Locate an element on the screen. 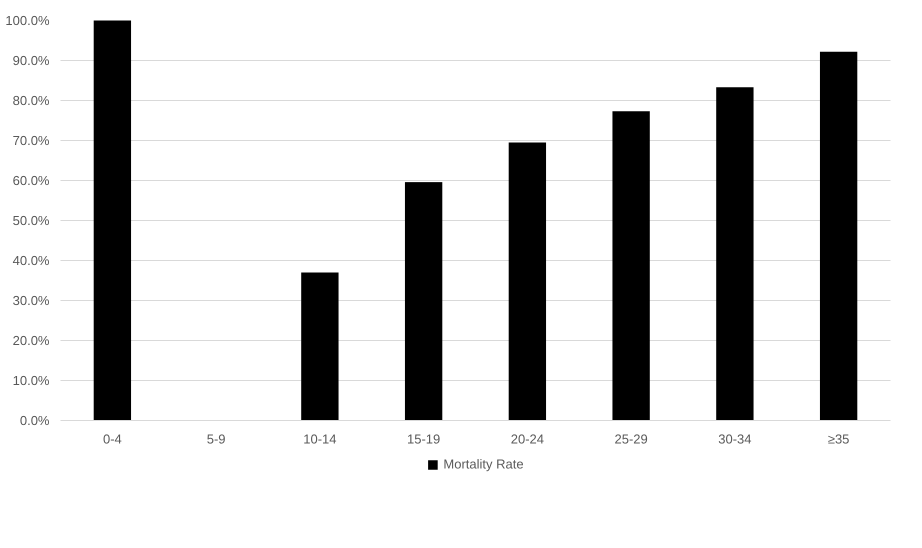 The width and height of the screenshot is (922, 548). y-tick-label: 20.0% is located at coordinates (31, 340).